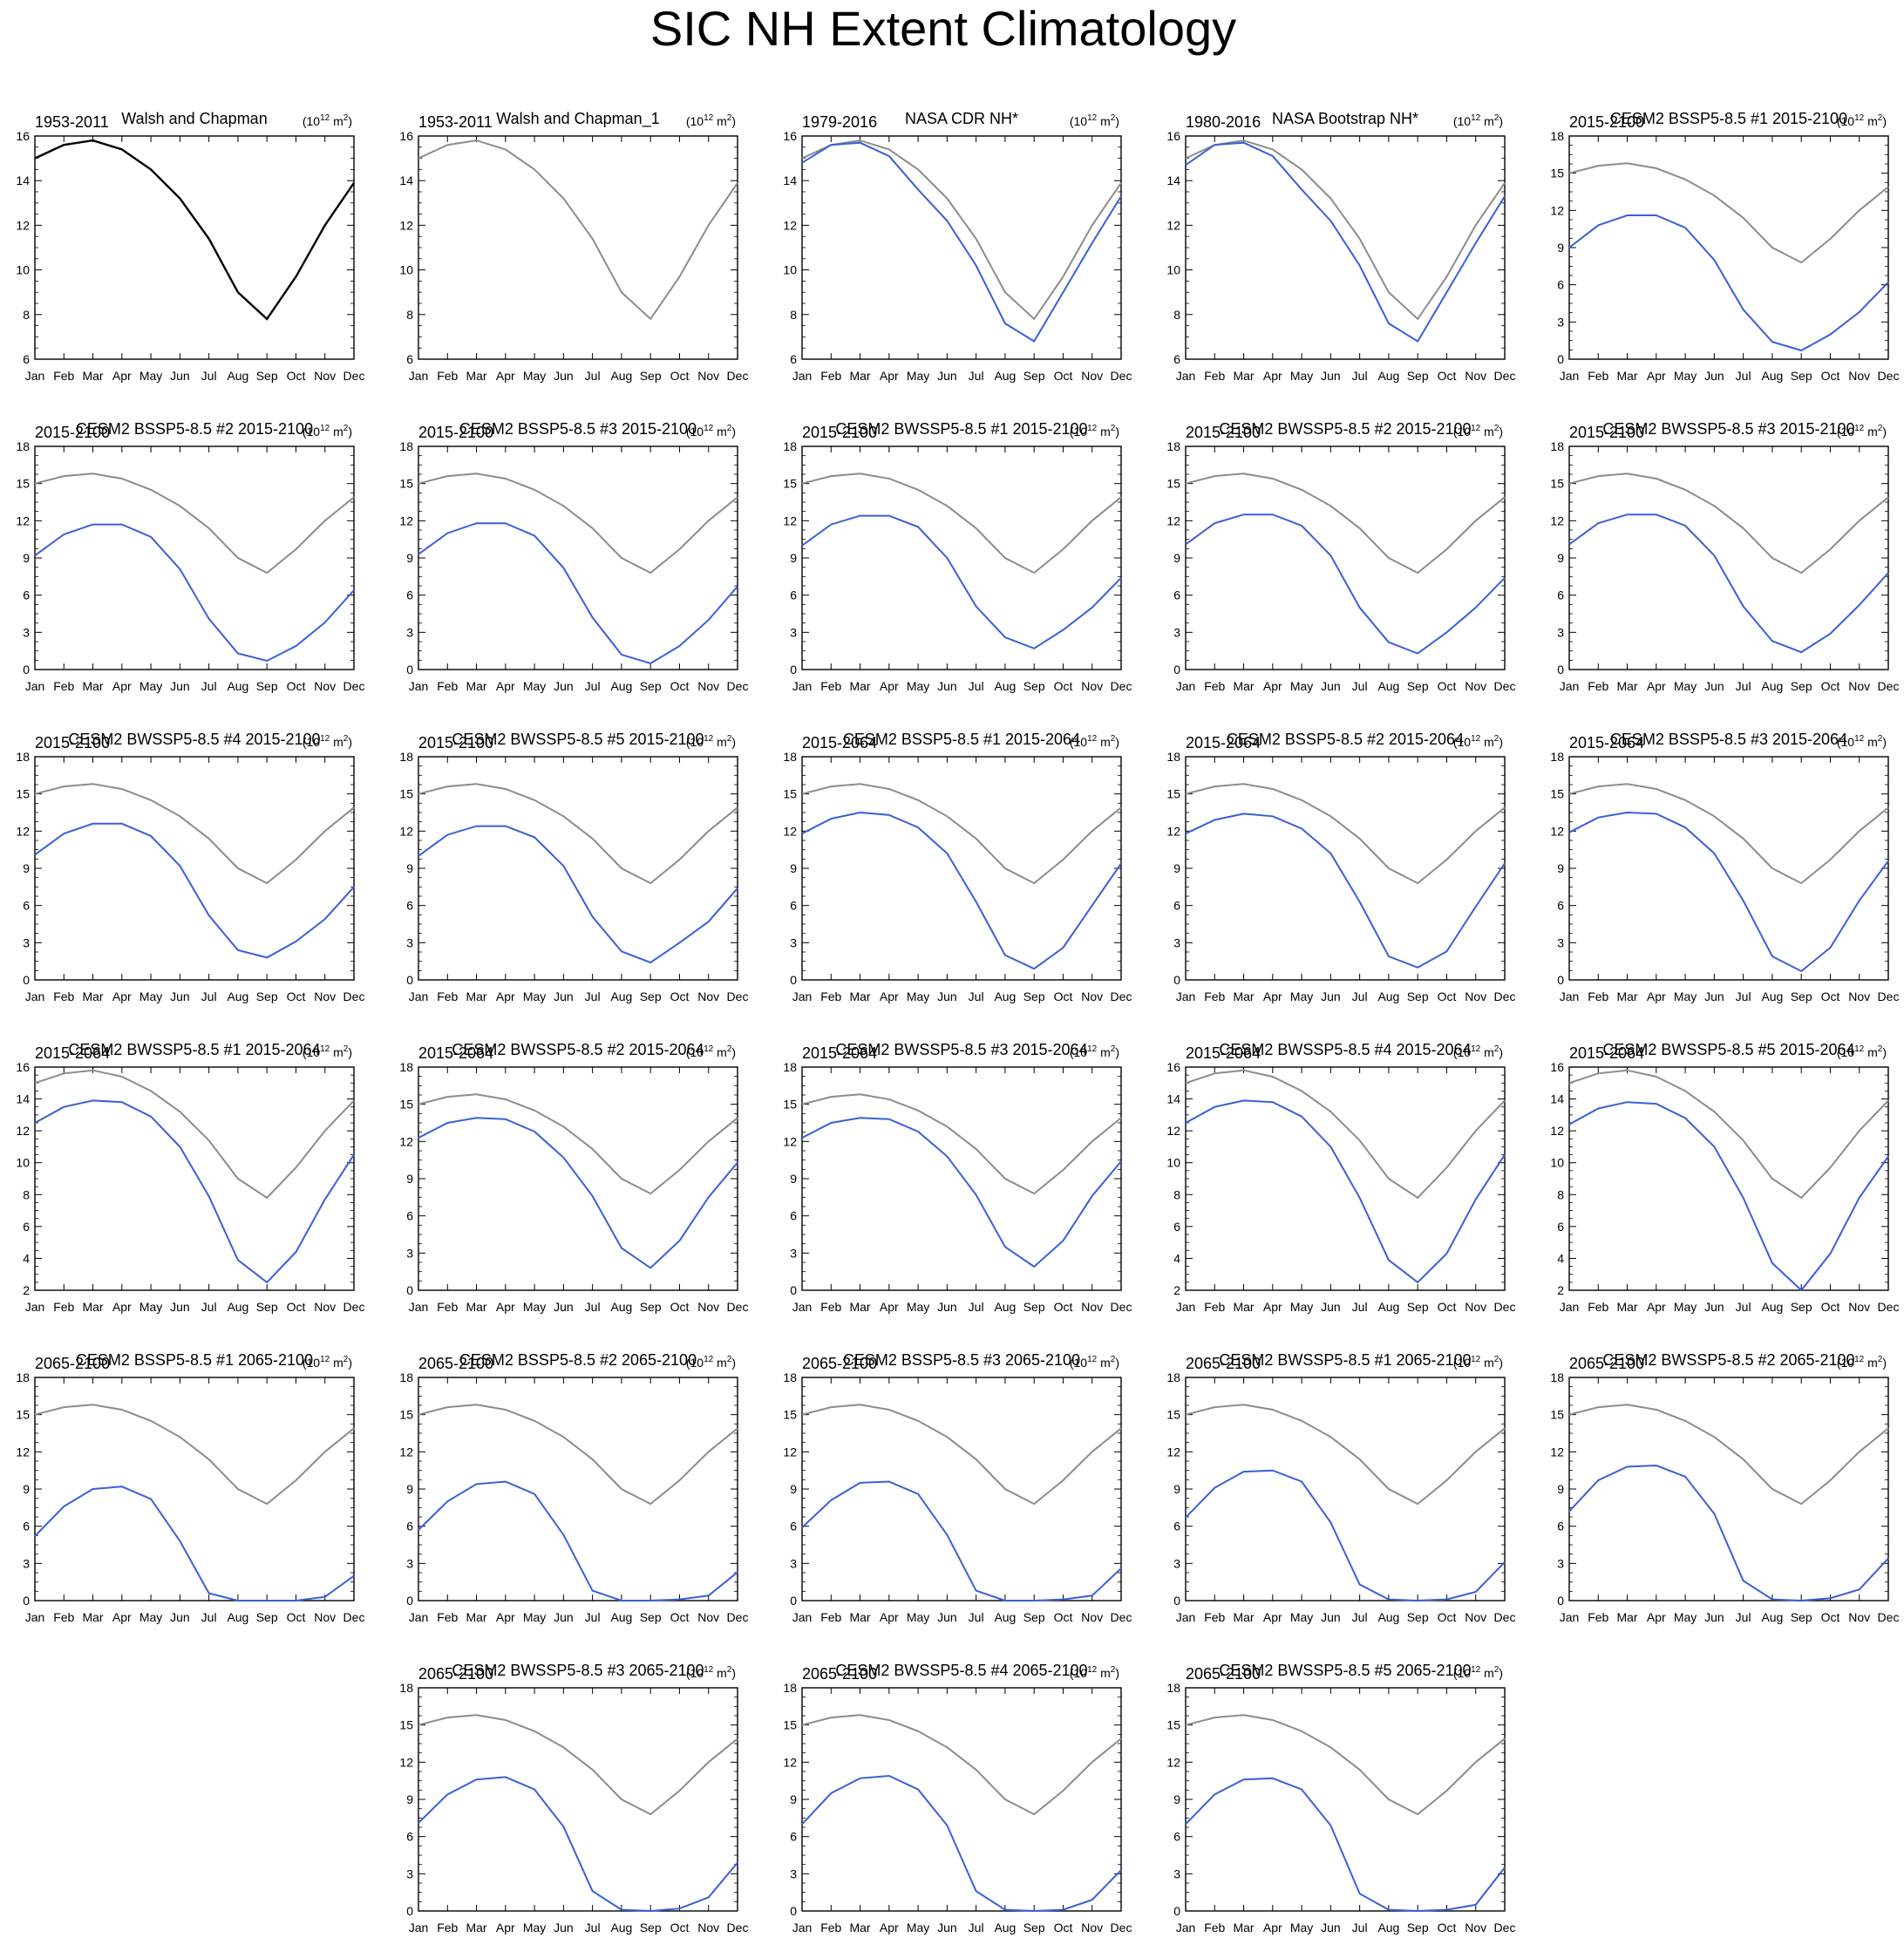 The height and width of the screenshot is (1938, 1904). What do you see at coordinates (194, 1360) in the screenshot?
I see `panel-center-title: CESM2 BSSP5-8.5 #1 2065-2100` at bounding box center [194, 1360].